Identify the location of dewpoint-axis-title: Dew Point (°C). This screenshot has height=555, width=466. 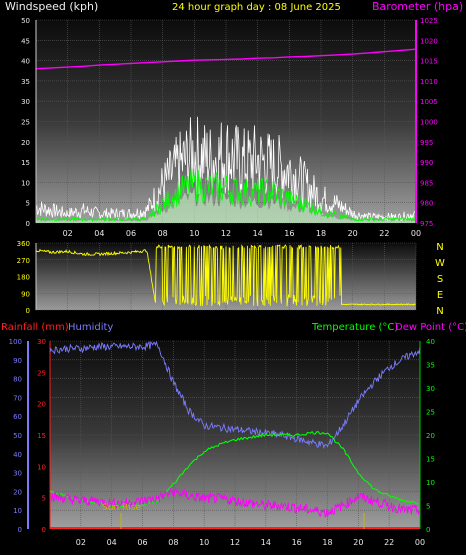
(430, 327).